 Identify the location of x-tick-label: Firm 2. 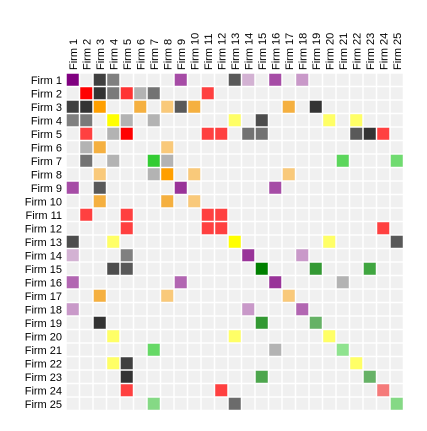
(87, 54).